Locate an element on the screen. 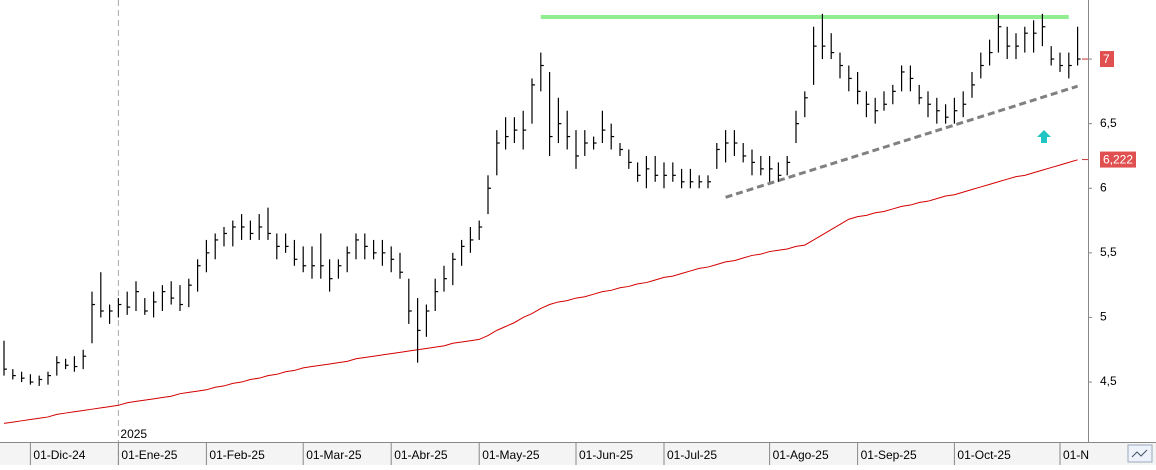 Image resolution: width=1156 pixels, height=470 pixels. up-arrow-icon is located at coordinates (1044, 136).